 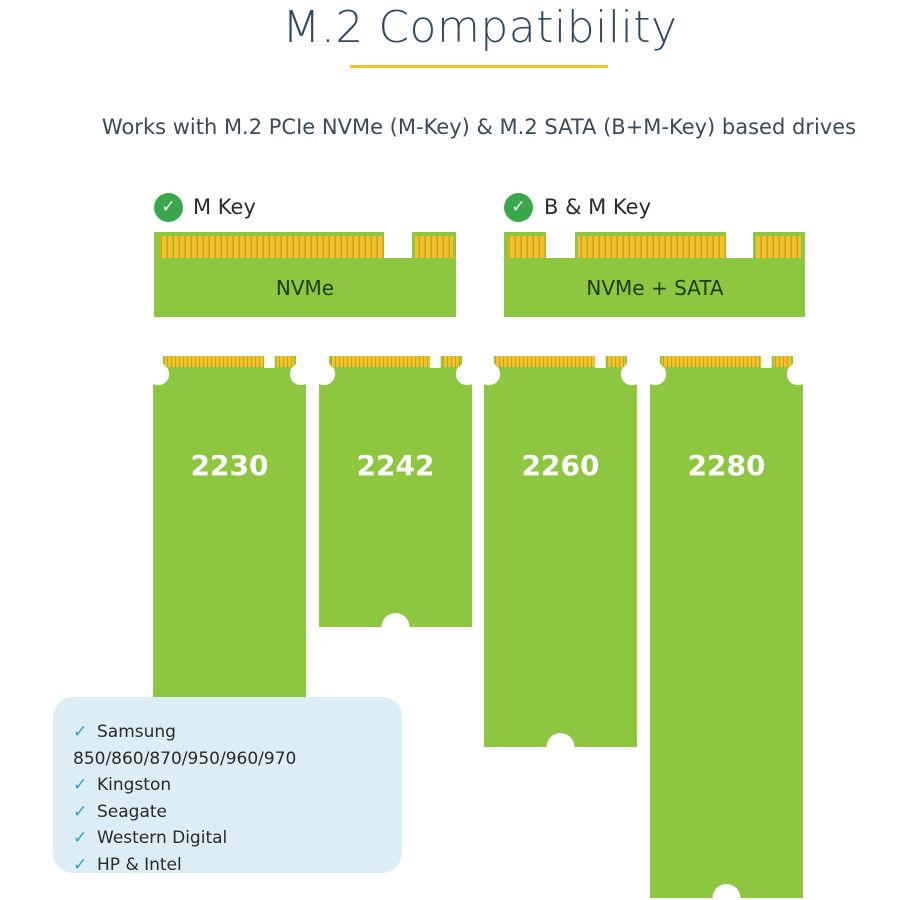 What do you see at coordinates (655, 288) in the screenshot?
I see `connector-label-nvme-sata: NVMe + SATA` at bounding box center [655, 288].